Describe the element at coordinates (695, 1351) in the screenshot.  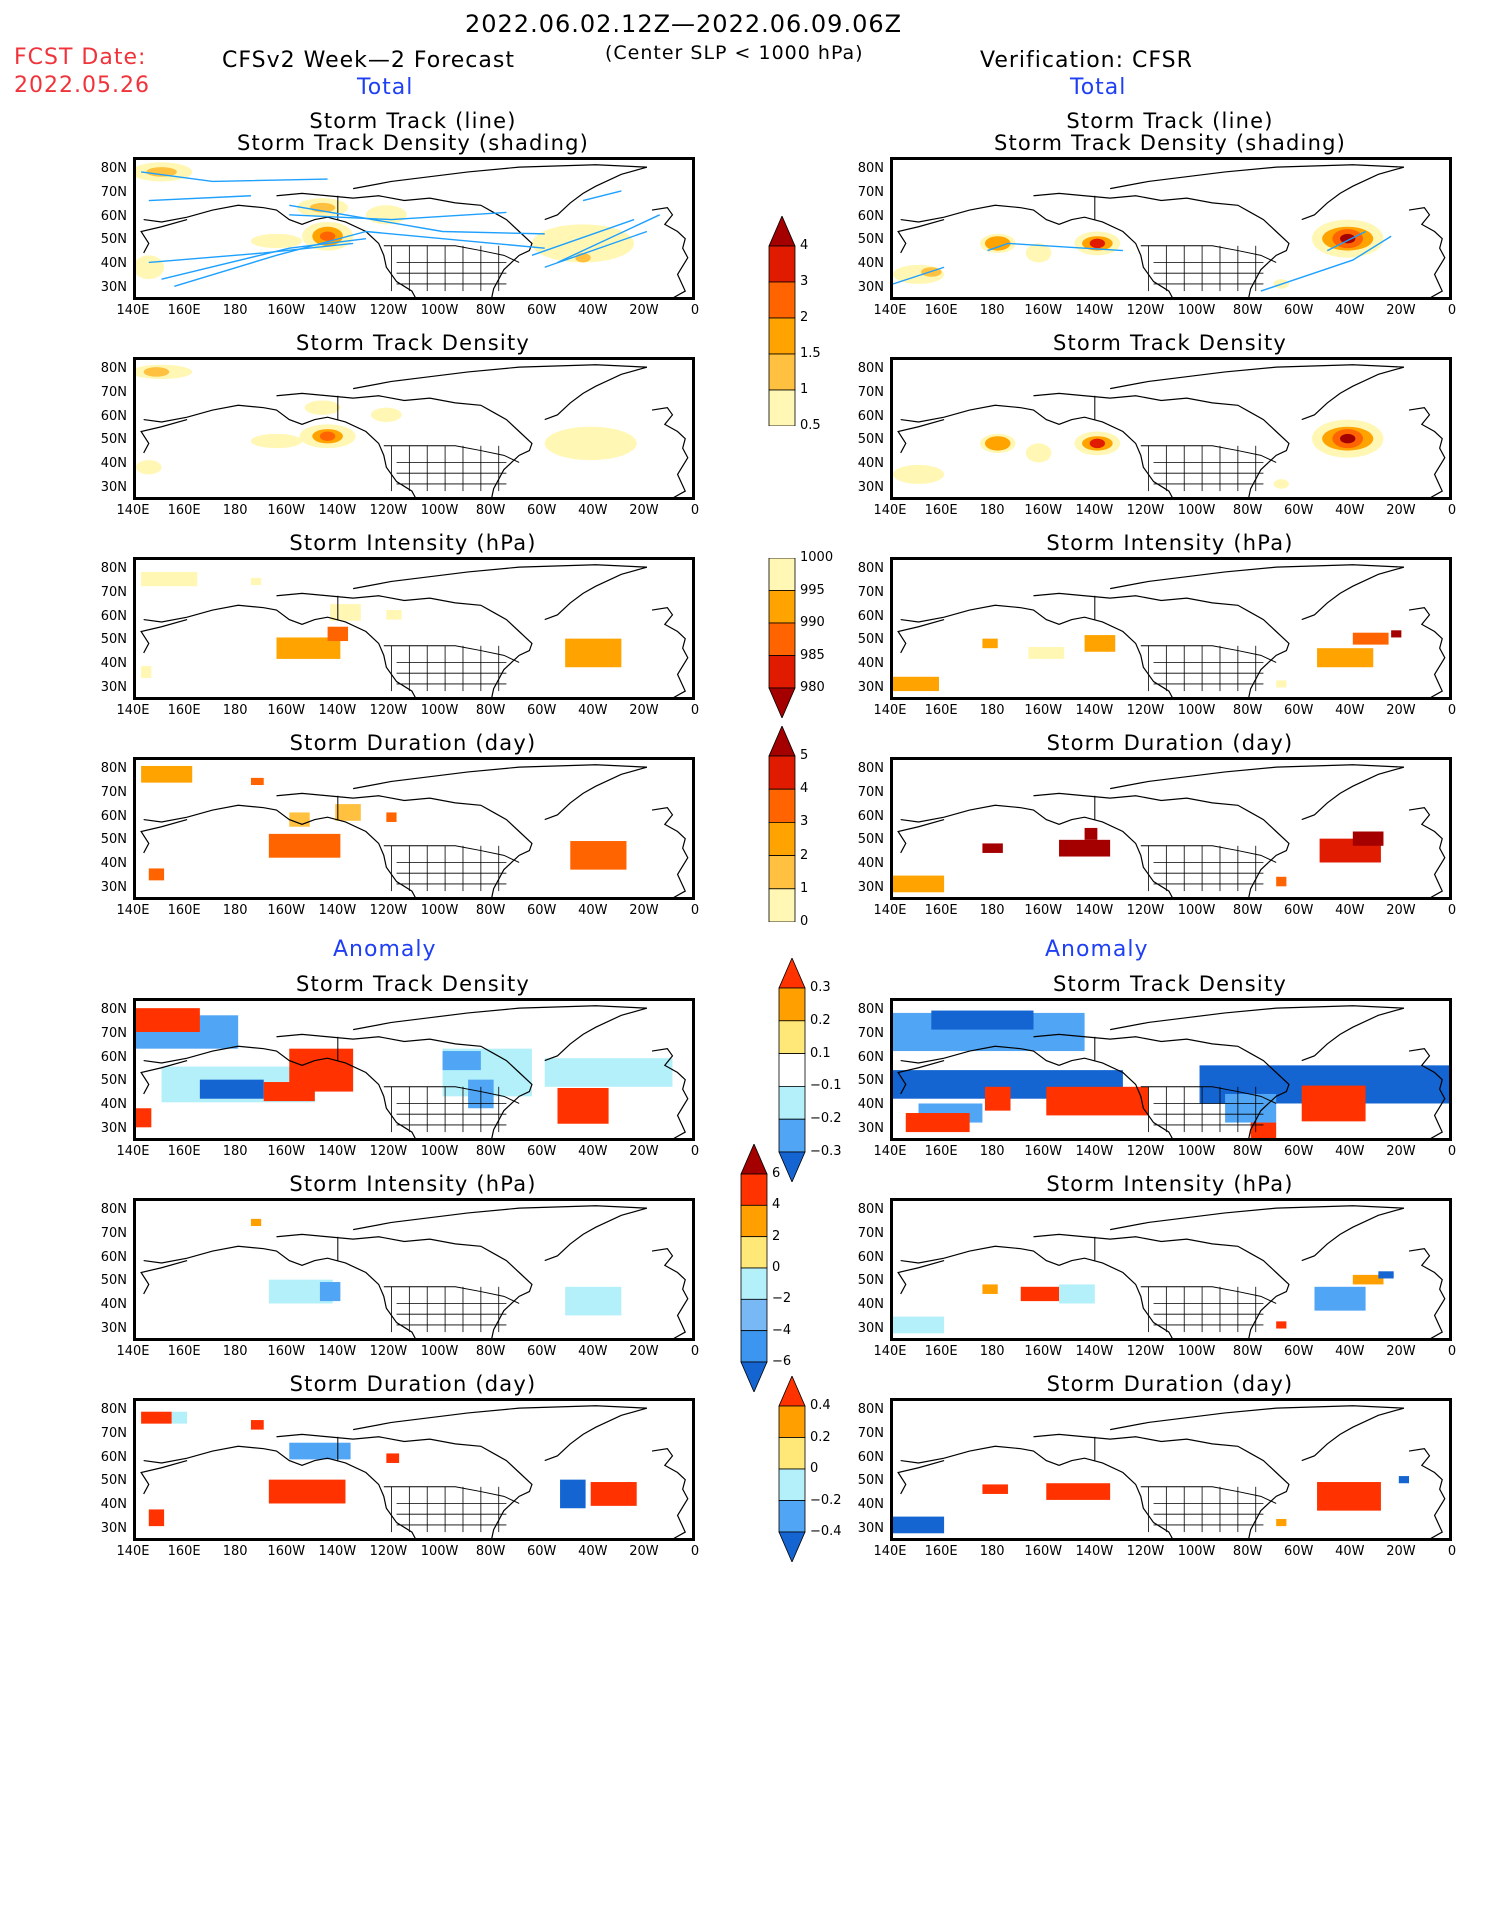
I see `lon-tick-label: 0` at that location.